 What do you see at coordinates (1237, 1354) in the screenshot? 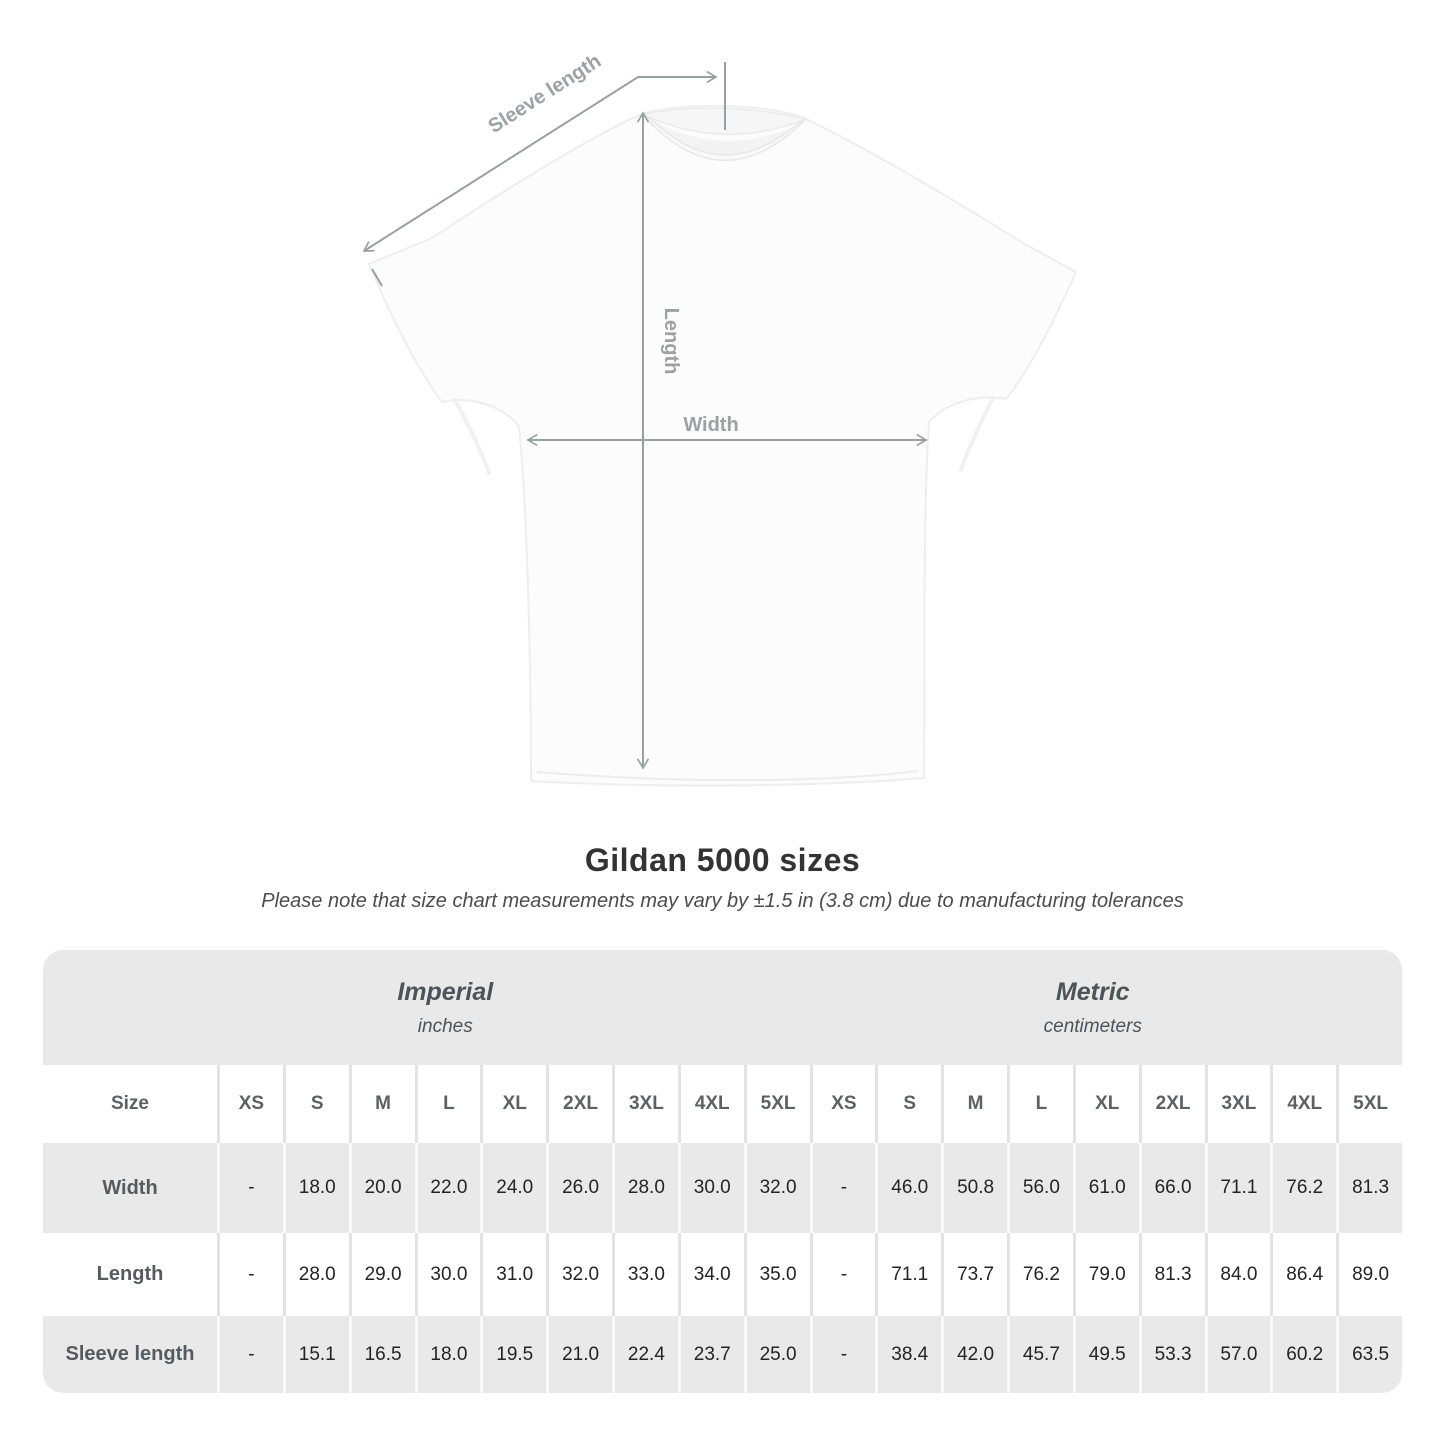
I see `metric-value-cell: 57.0` at bounding box center [1237, 1354].